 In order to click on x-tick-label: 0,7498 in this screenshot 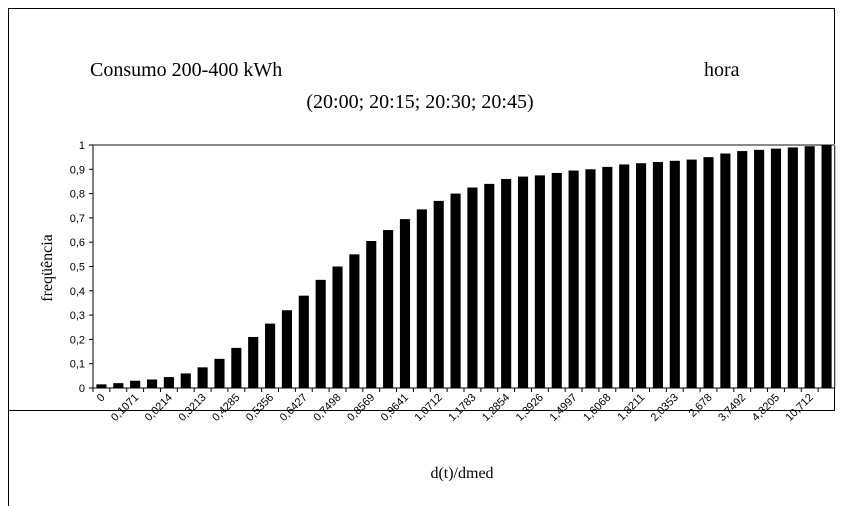, I will do `click(327, 408)`.